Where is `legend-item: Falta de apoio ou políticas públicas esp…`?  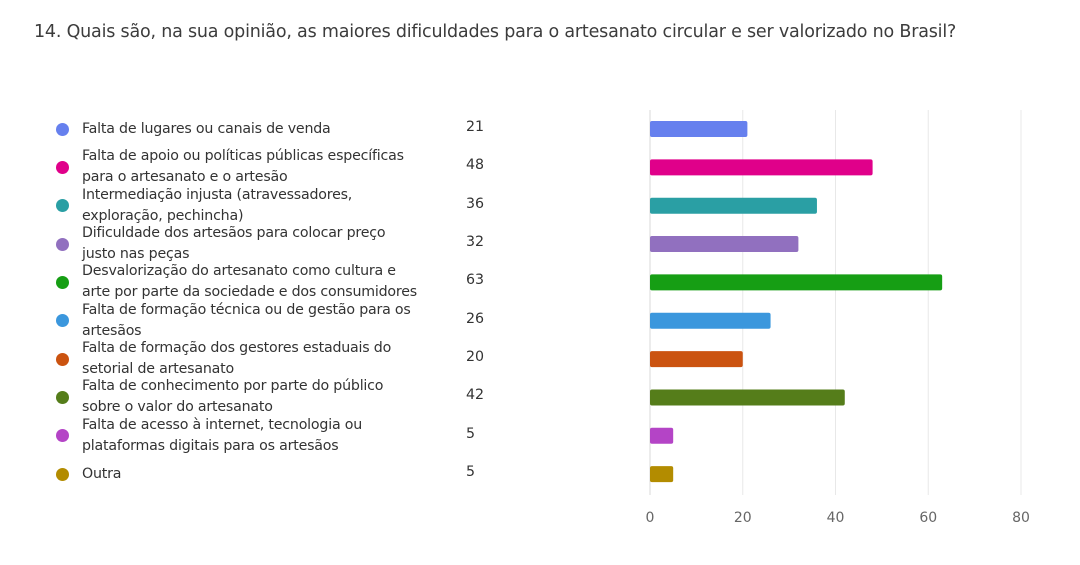 legend-item: Falta de apoio ou políticas públicas esp… is located at coordinates (276, 167).